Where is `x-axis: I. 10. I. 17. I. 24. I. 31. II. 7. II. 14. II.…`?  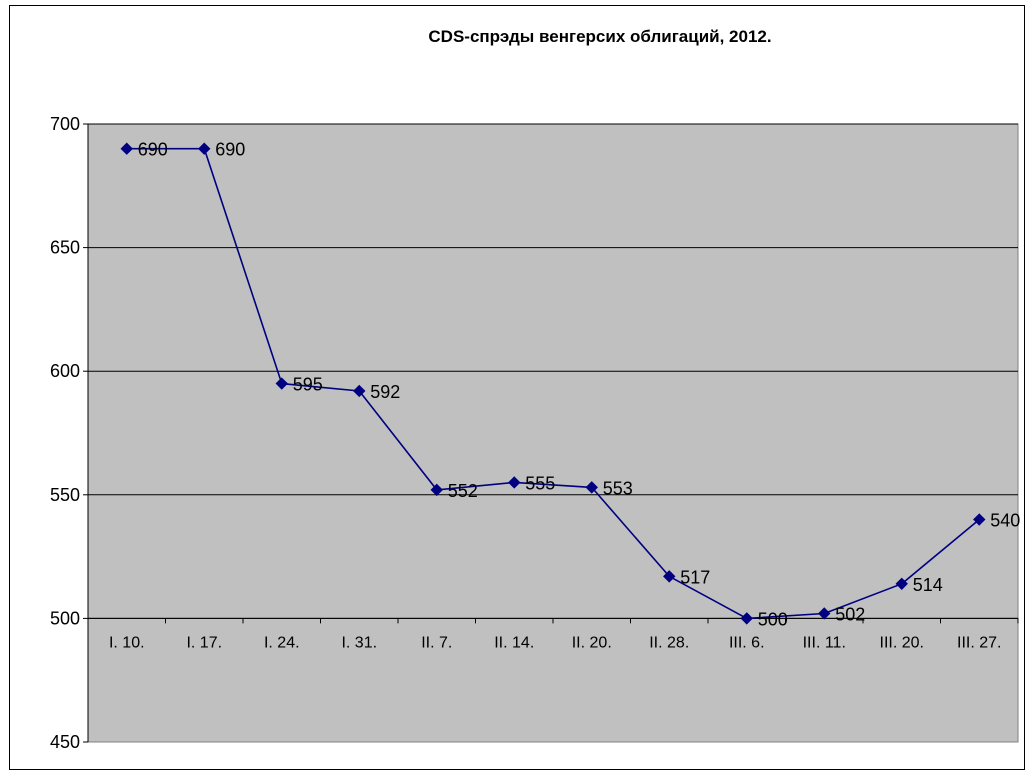 x-axis: I. 10. I. 17. I. 24. I. 31. II. 7. II. 14. II.… is located at coordinates (553, 634).